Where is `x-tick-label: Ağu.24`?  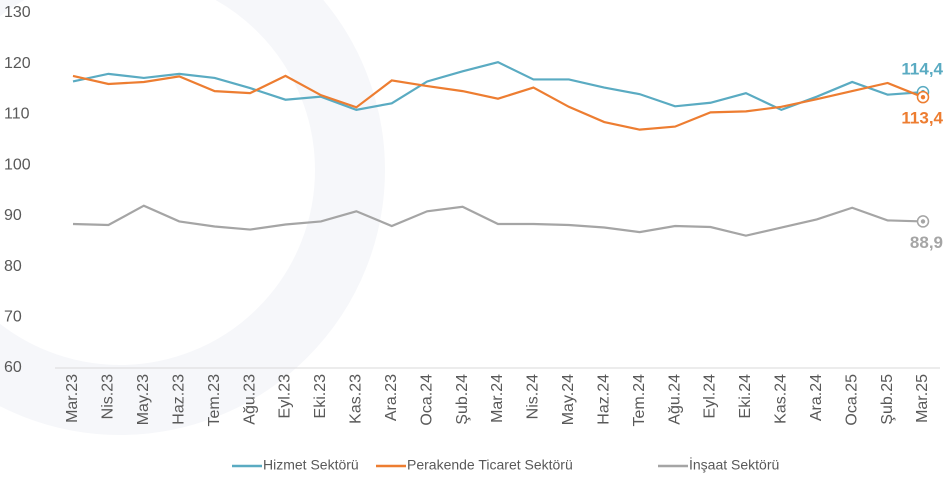
x-tick-label: Ağu.24 is located at coordinates (674, 399).